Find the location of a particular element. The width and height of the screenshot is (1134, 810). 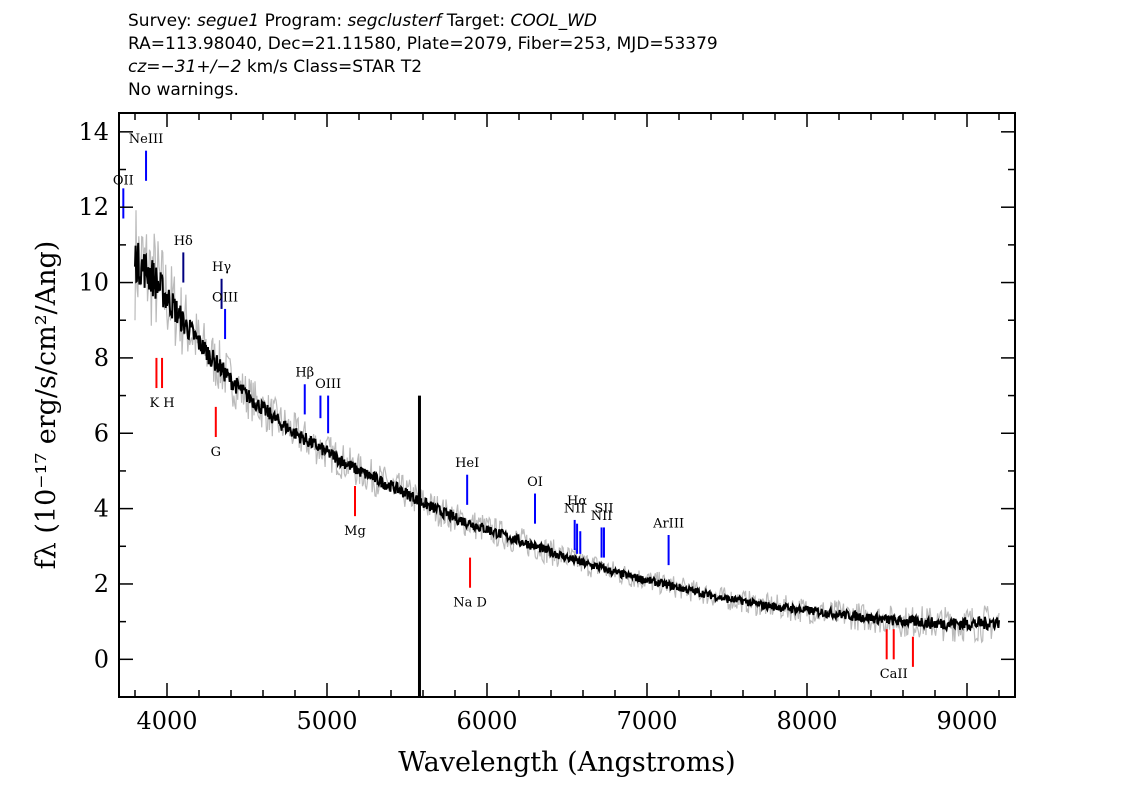

y-tick-label: 8 is located at coordinates (101, 358).